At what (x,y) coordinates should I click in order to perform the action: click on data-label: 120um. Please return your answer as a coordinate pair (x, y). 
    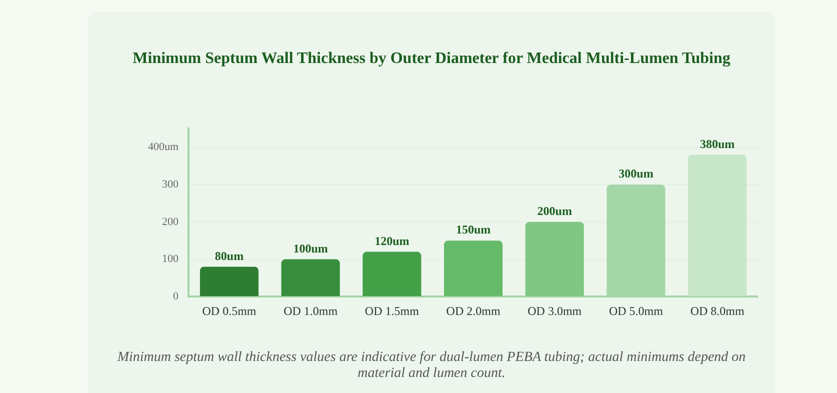
    Looking at the image, I should click on (392, 241).